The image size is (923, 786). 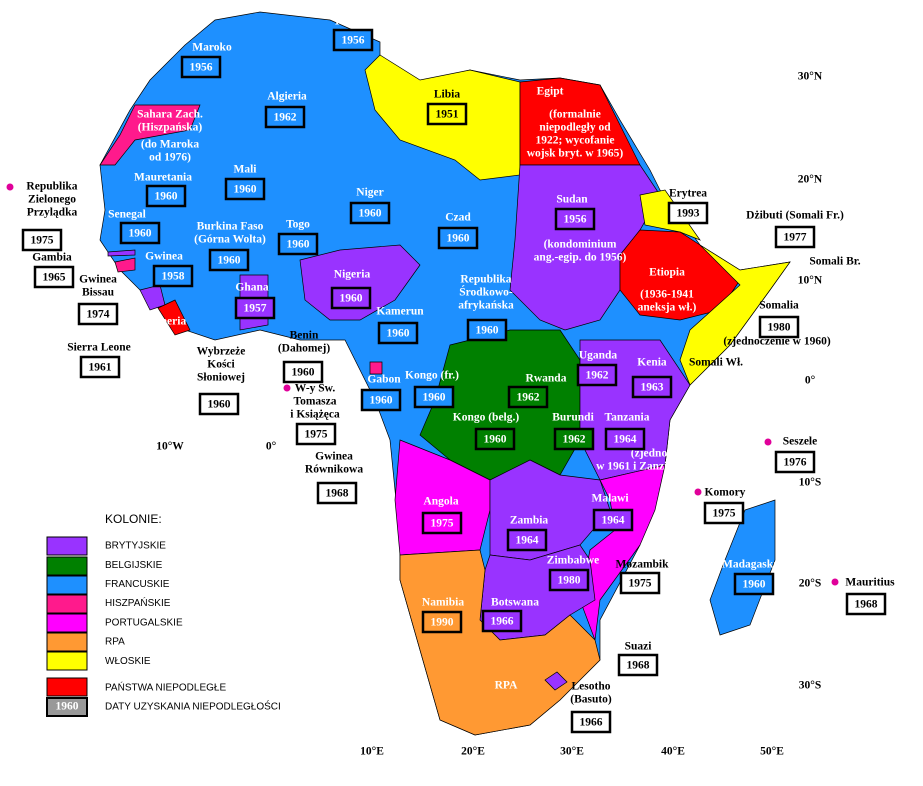 What do you see at coordinates (230, 240) in the screenshot?
I see `country-name: (Górna Wolta)` at bounding box center [230, 240].